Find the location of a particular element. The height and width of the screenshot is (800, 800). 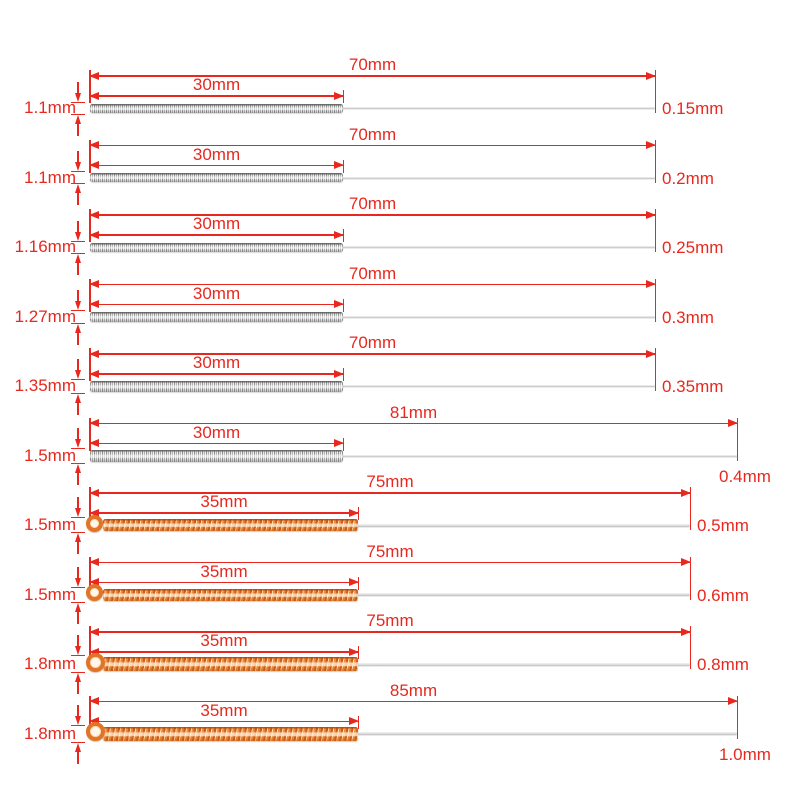

handle-diameter-label: 1.5mm is located at coordinates (50, 594).